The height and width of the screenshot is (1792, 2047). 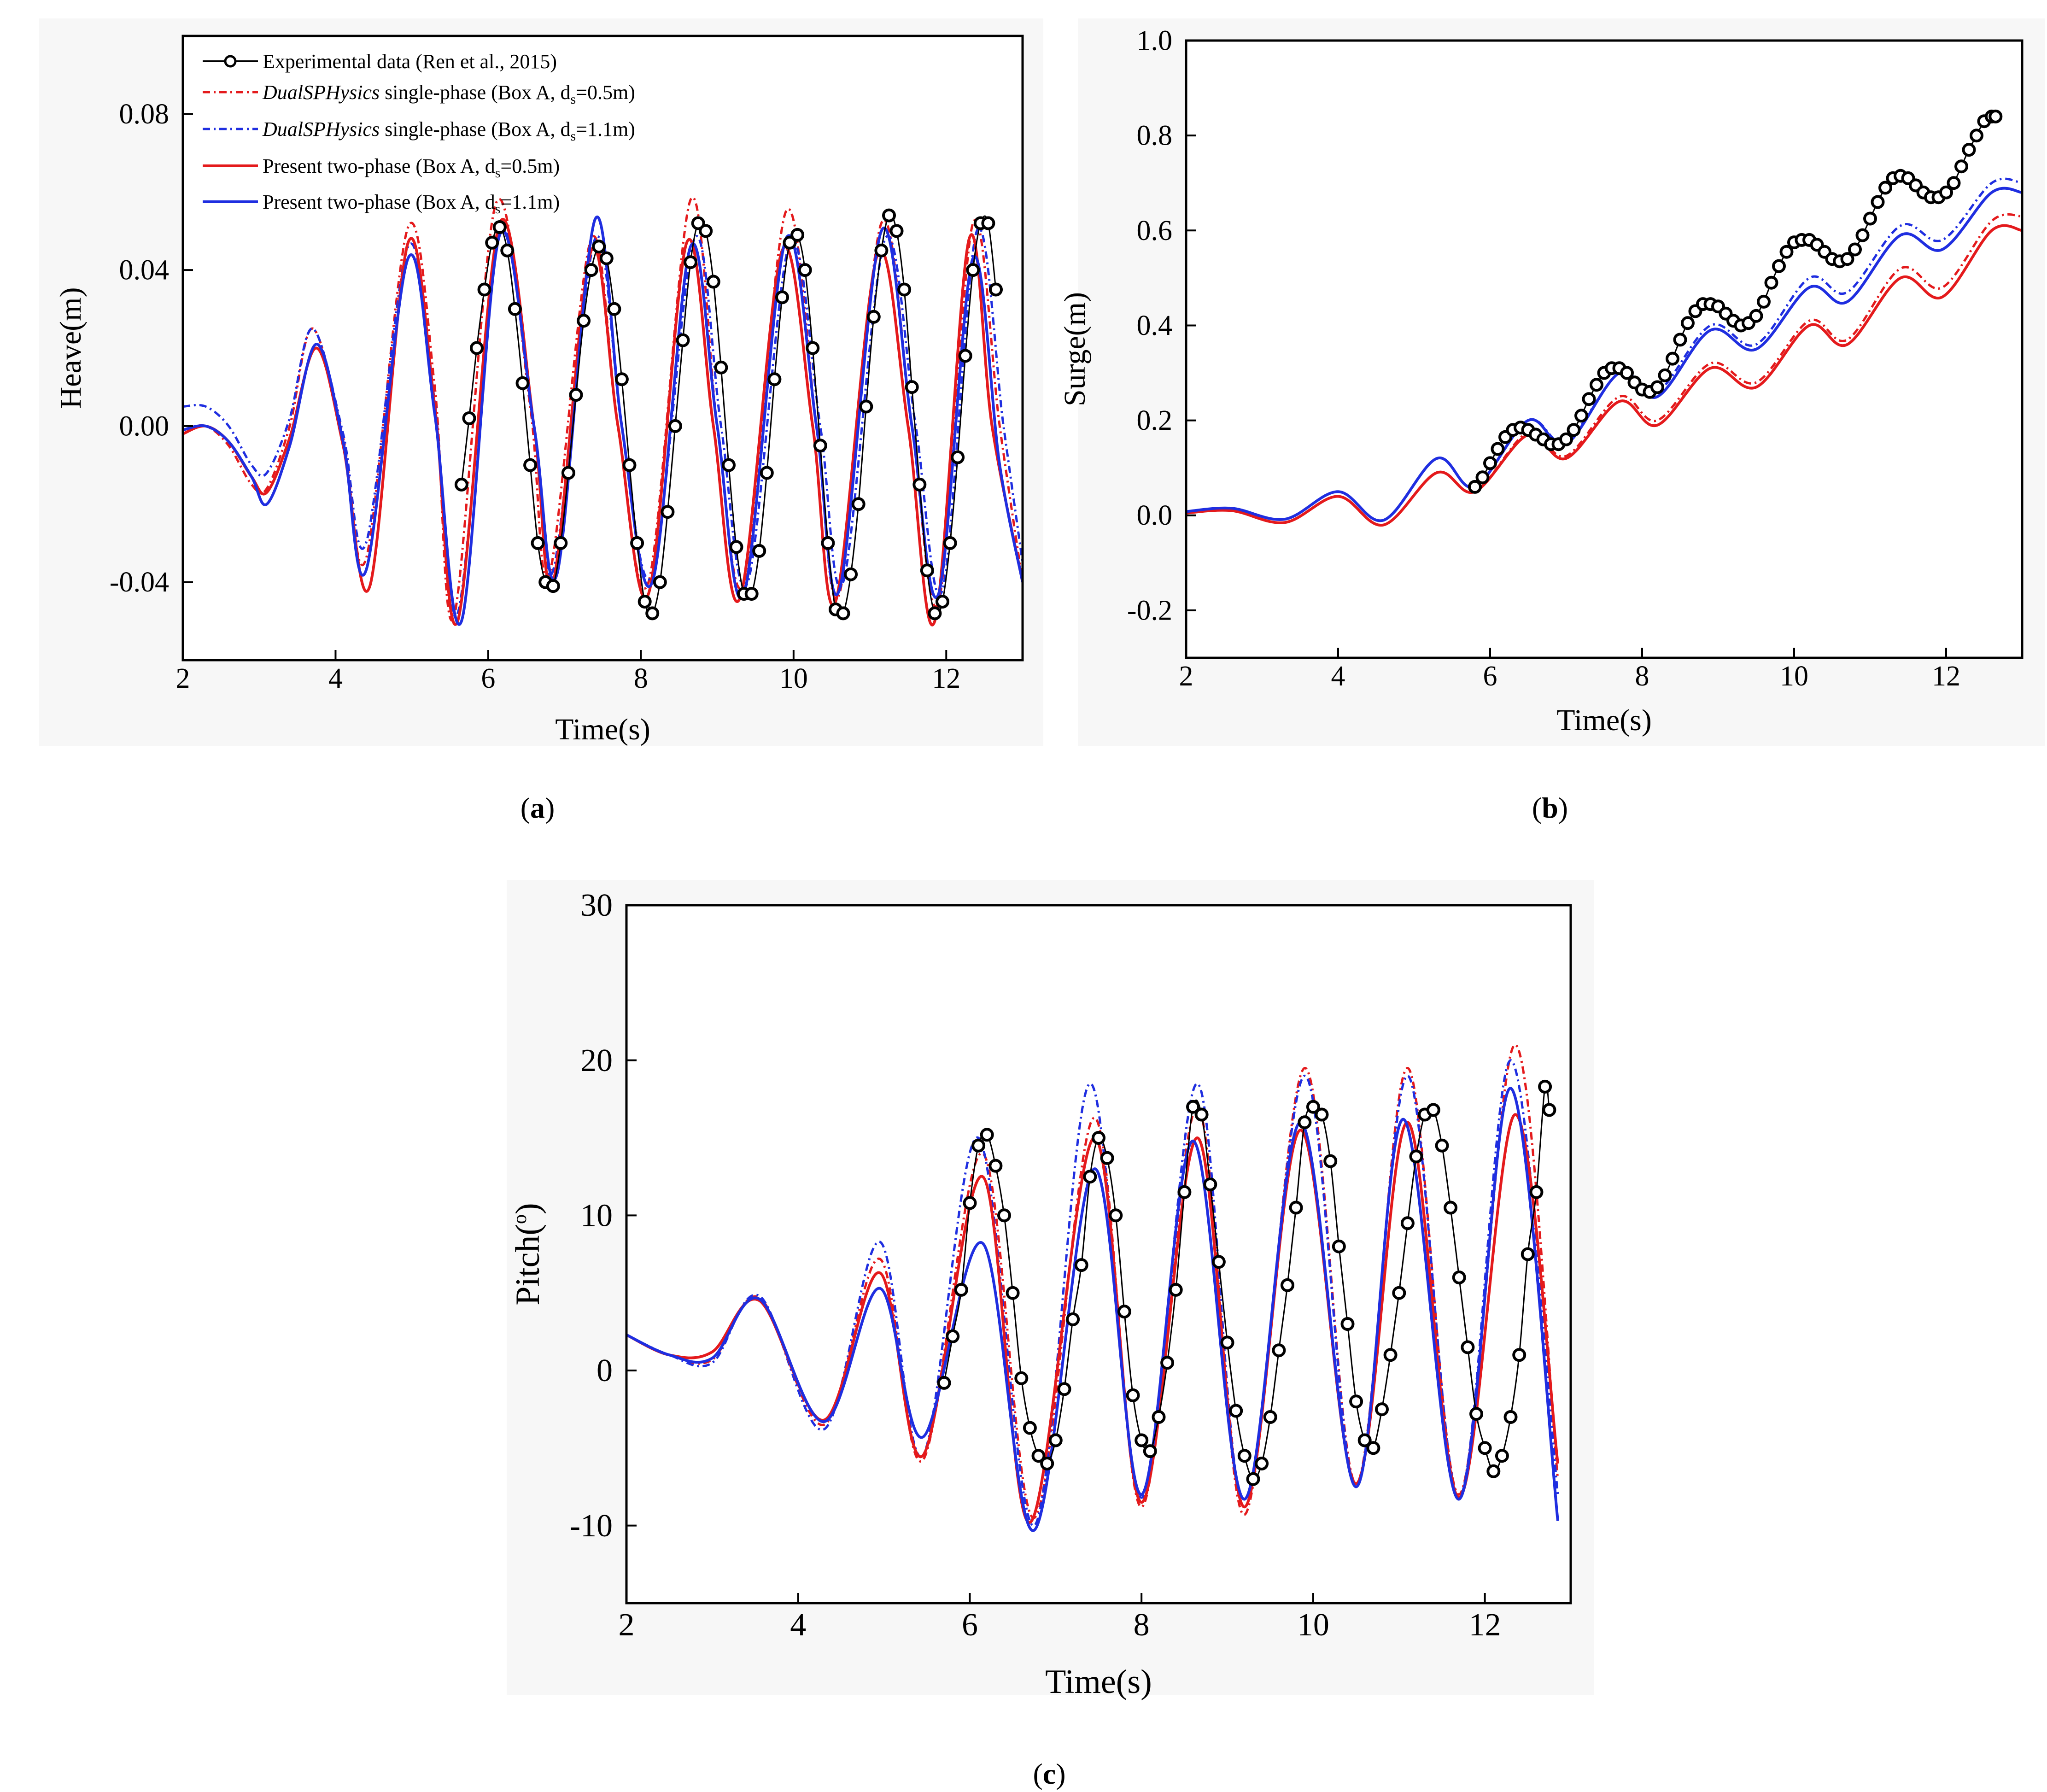 I want to click on x-tick-label-a-2: 6, so click(x=488, y=678).